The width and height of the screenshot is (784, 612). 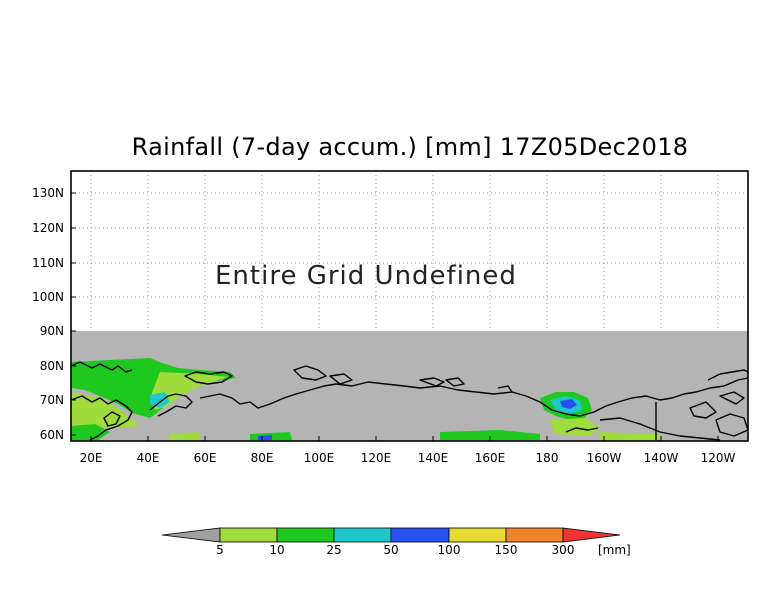 I want to click on rain-area-bering-south, so click(x=575, y=427).